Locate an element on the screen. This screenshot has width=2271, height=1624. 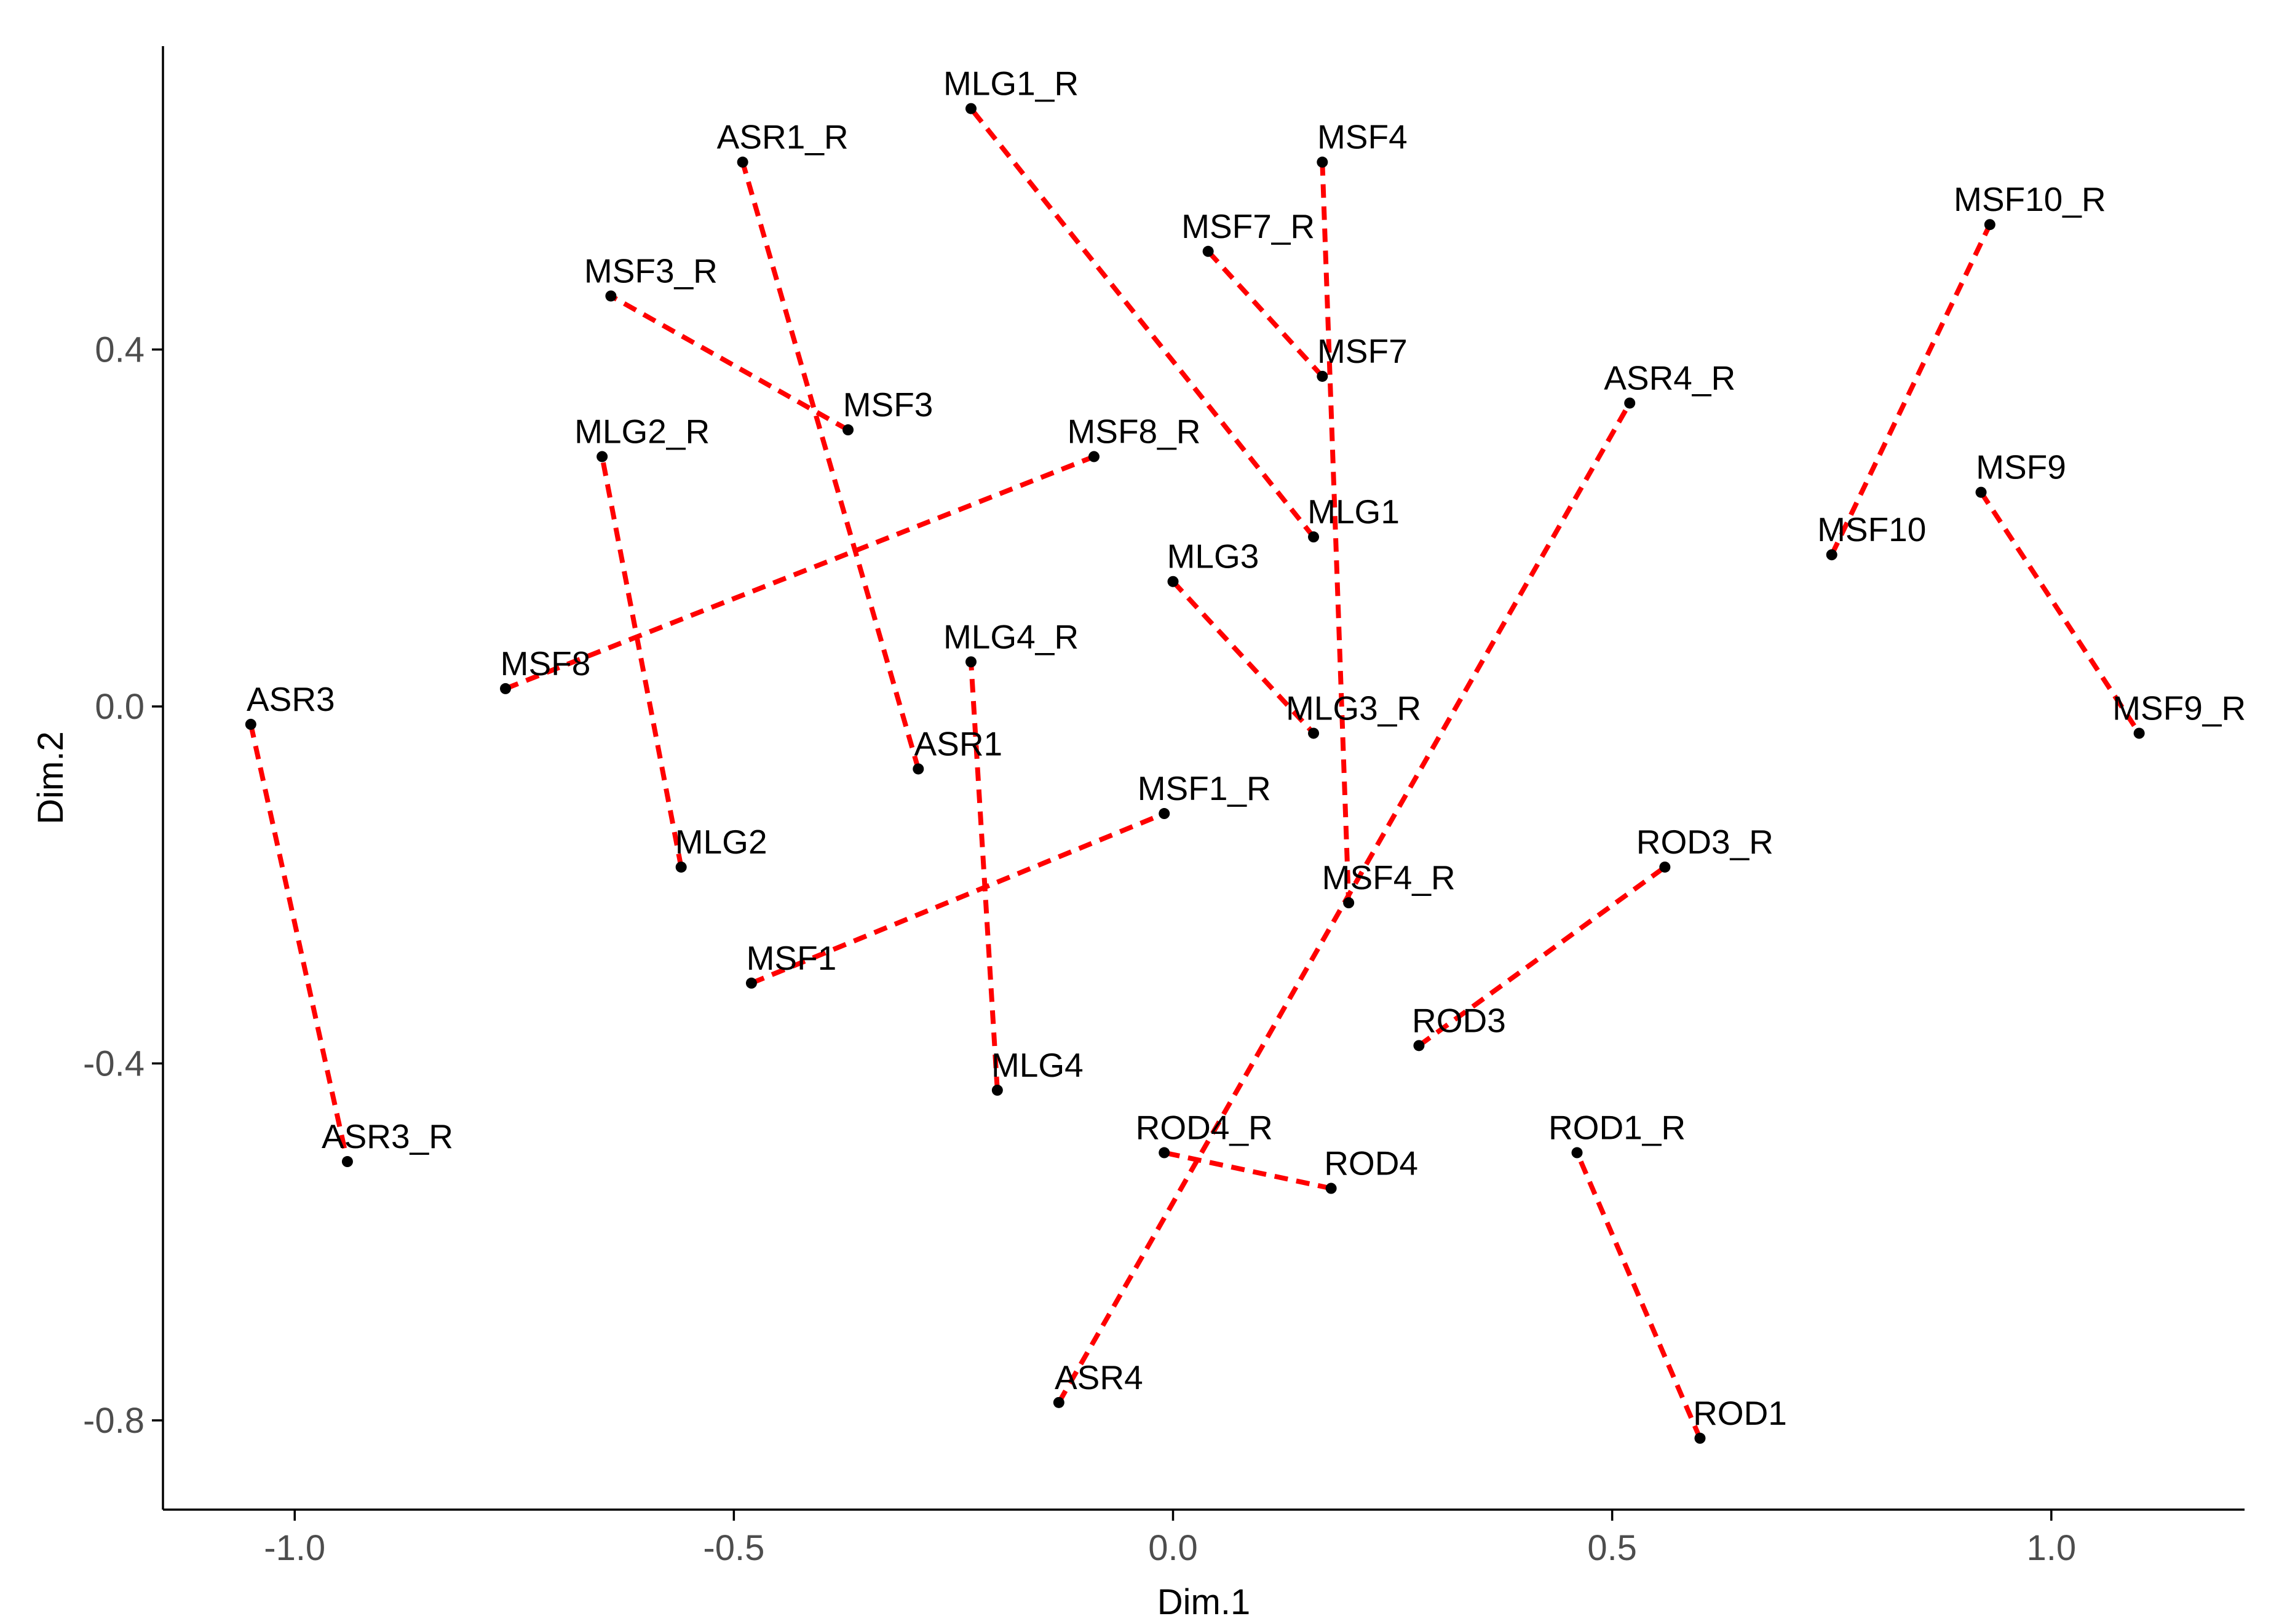
x-axis-ticks: -1.0 -0.5 0.0 0.5 1.0 is located at coordinates (1170, 1539).